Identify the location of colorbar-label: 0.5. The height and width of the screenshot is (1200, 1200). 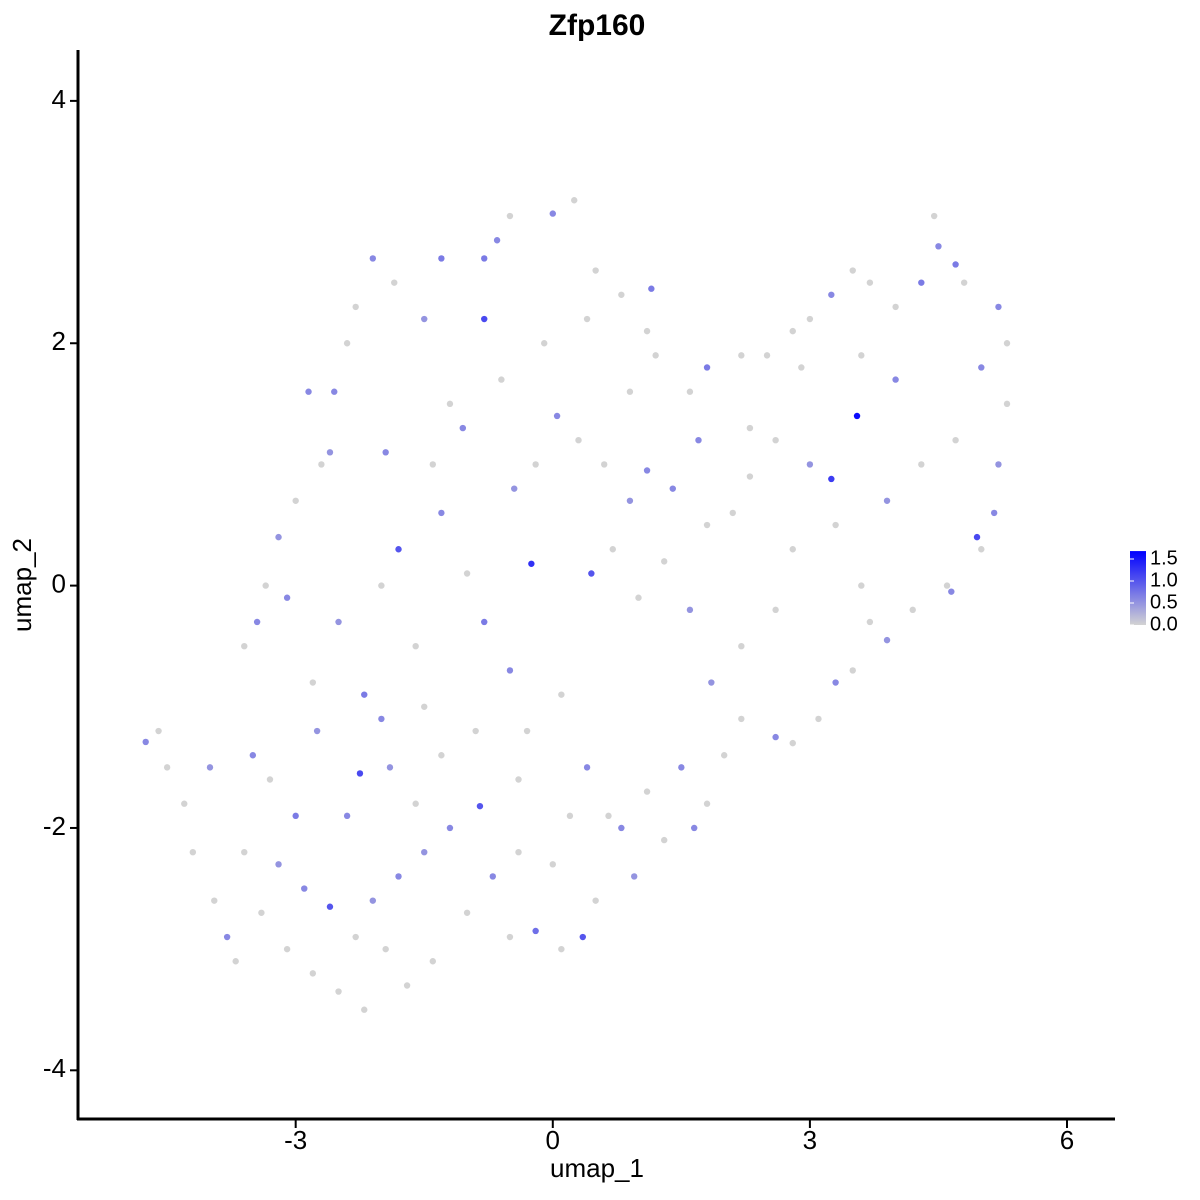
(1164, 602).